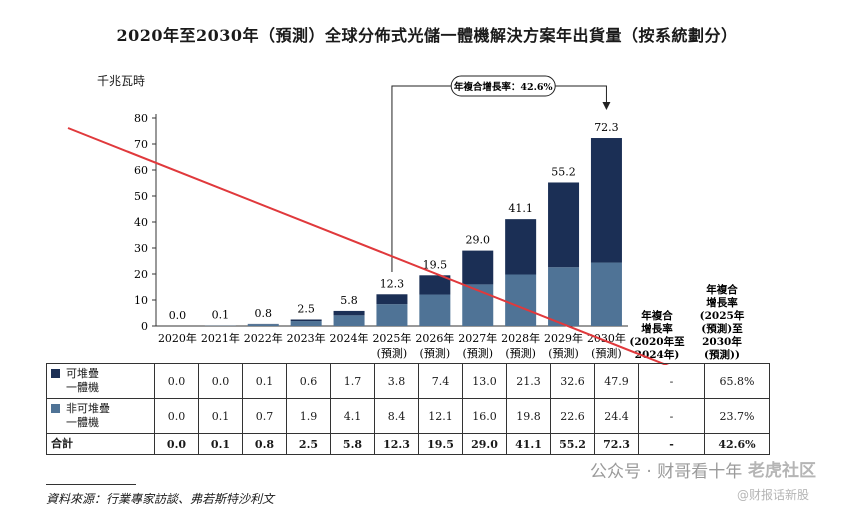 The height and width of the screenshot is (516, 854). What do you see at coordinates (141, 222) in the screenshot?
I see `y-tick-label: 40` at bounding box center [141, 222].